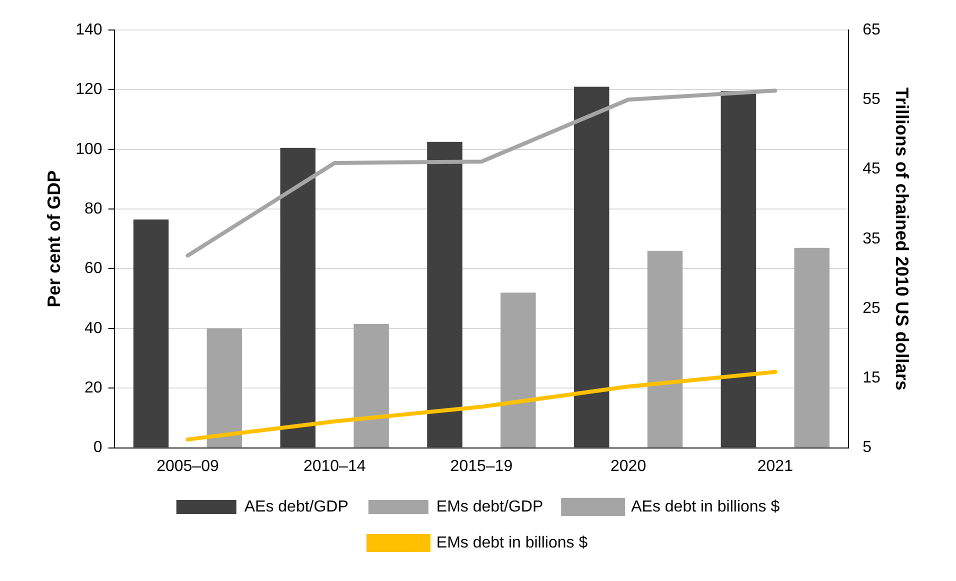  I want to click on legend-label: EMs debt/GDP, so click(490, 507).